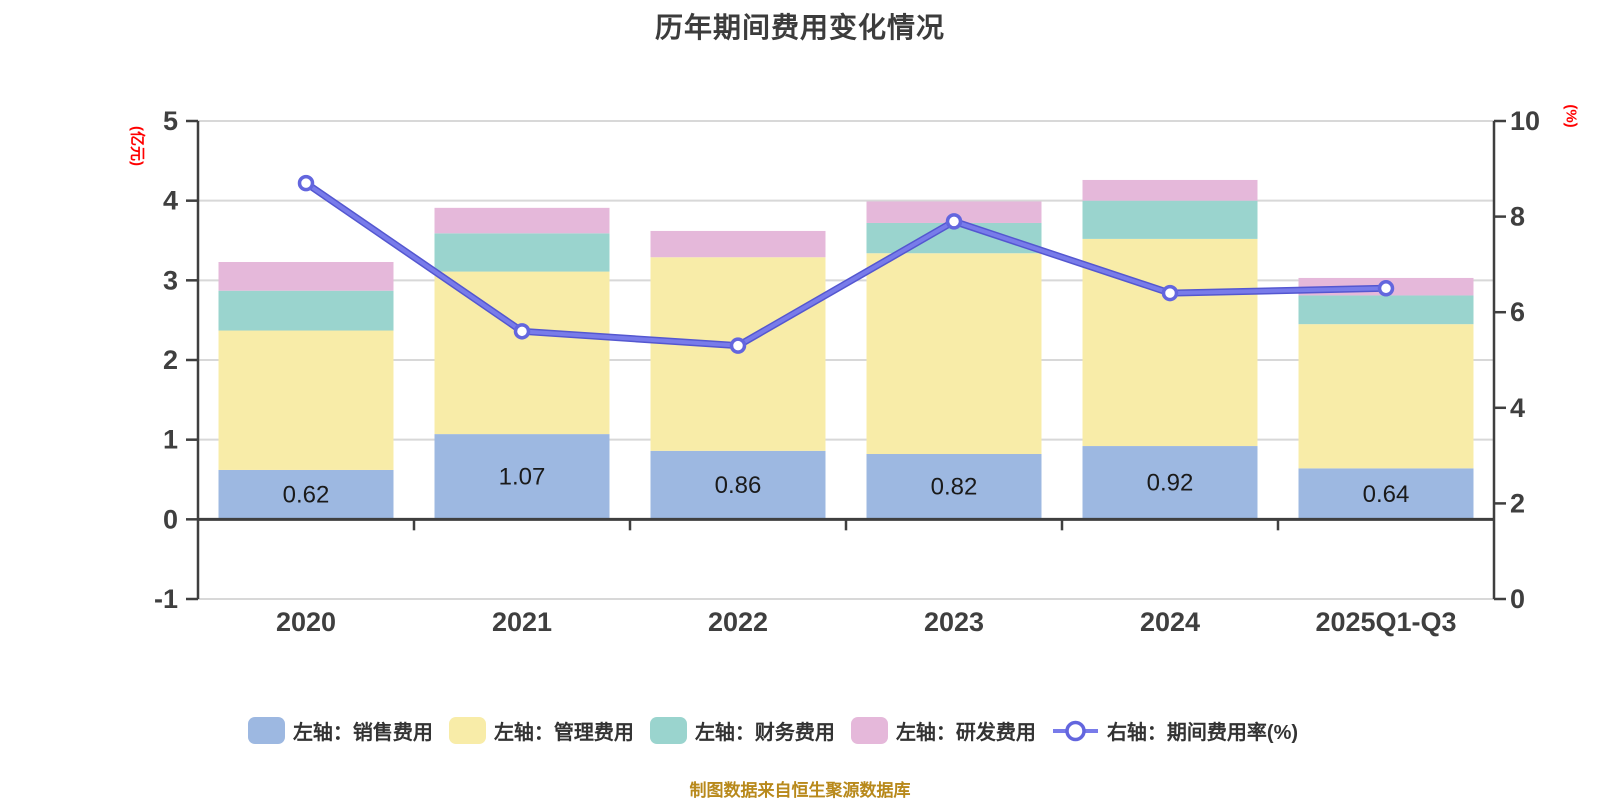 The image size is (1600, 800). Describe the element at coordinates (170, 440) in the screenshot. I see `left-axis-tick-label: 1` at that location.